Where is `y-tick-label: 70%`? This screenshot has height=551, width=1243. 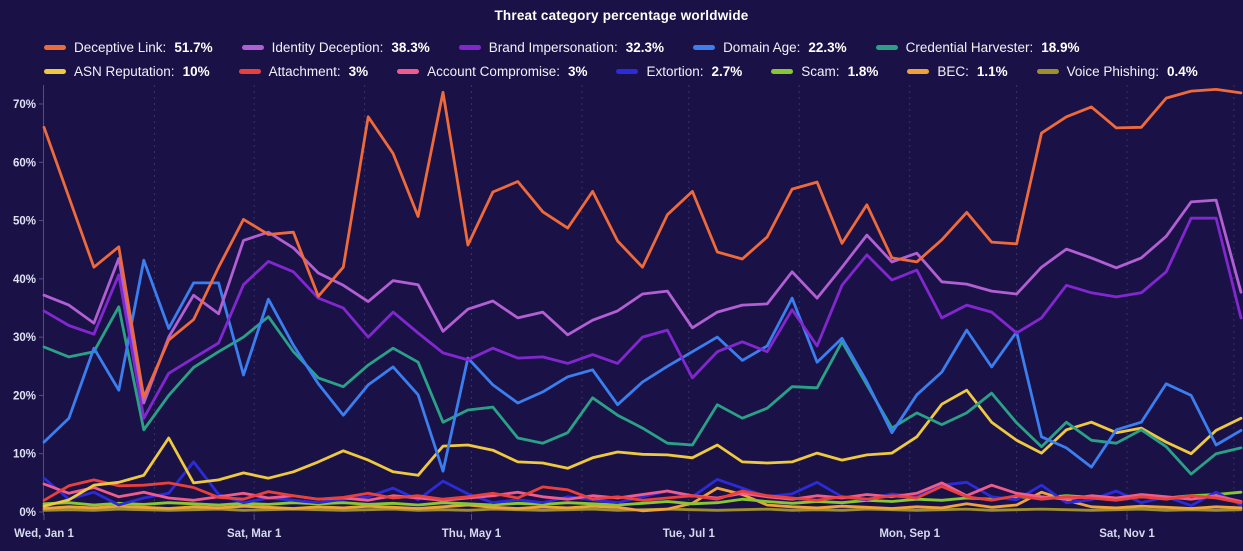
y-tick-label: 70% is located at coordinates (24, 105).